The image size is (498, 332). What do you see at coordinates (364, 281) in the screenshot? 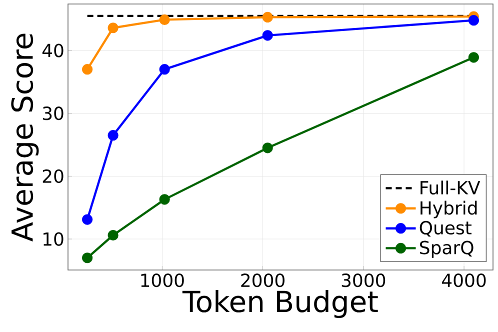
I see `x-tick-label: 3000` at bounding box center [364, 281].